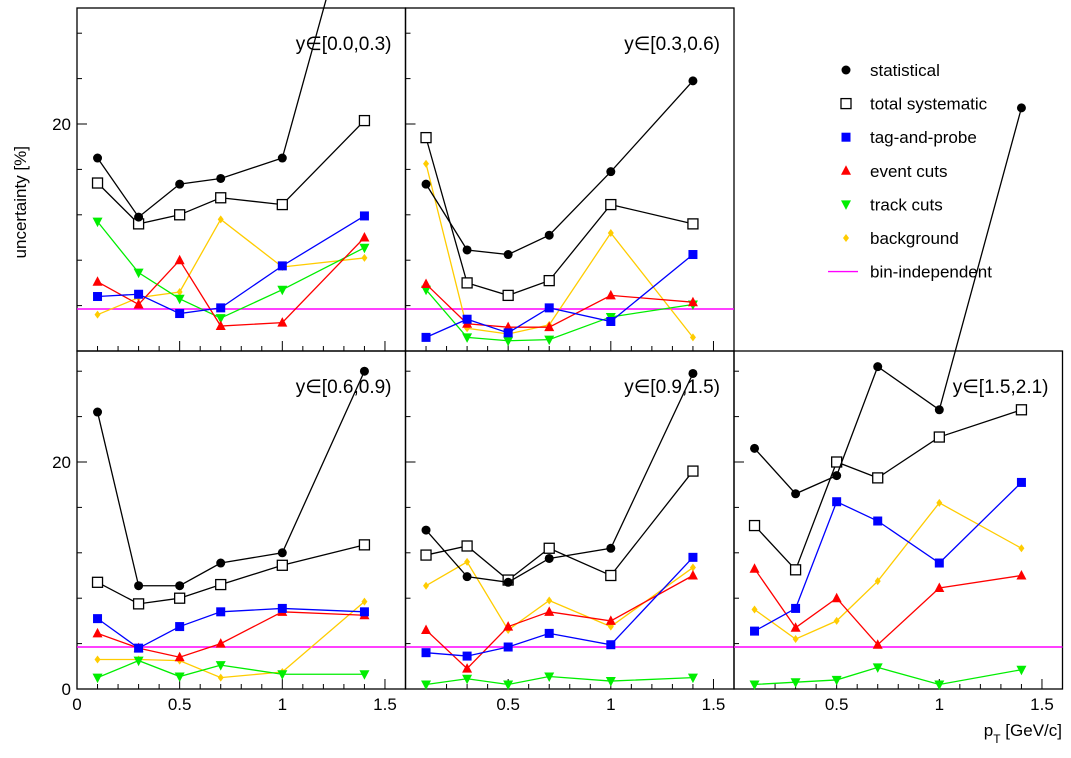  I want to click on legend-label: background, so click(914, 238).